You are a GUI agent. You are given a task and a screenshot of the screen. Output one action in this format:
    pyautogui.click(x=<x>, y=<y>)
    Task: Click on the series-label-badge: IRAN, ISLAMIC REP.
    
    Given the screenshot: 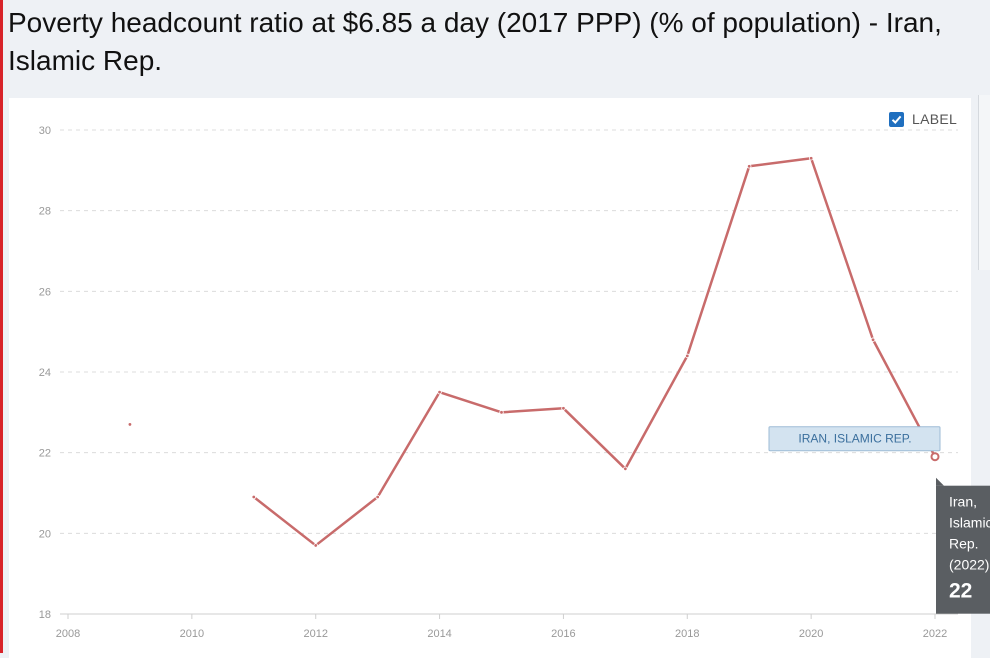 What is the action you would take?
    pyautogui.click(x=854, y=439)
    